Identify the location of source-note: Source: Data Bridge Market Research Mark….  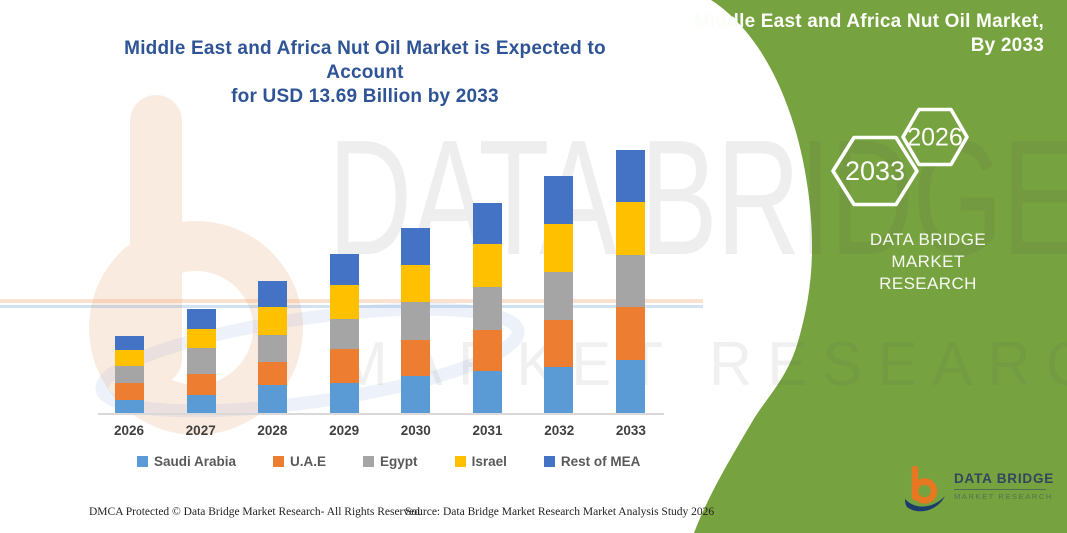
(560, 512).